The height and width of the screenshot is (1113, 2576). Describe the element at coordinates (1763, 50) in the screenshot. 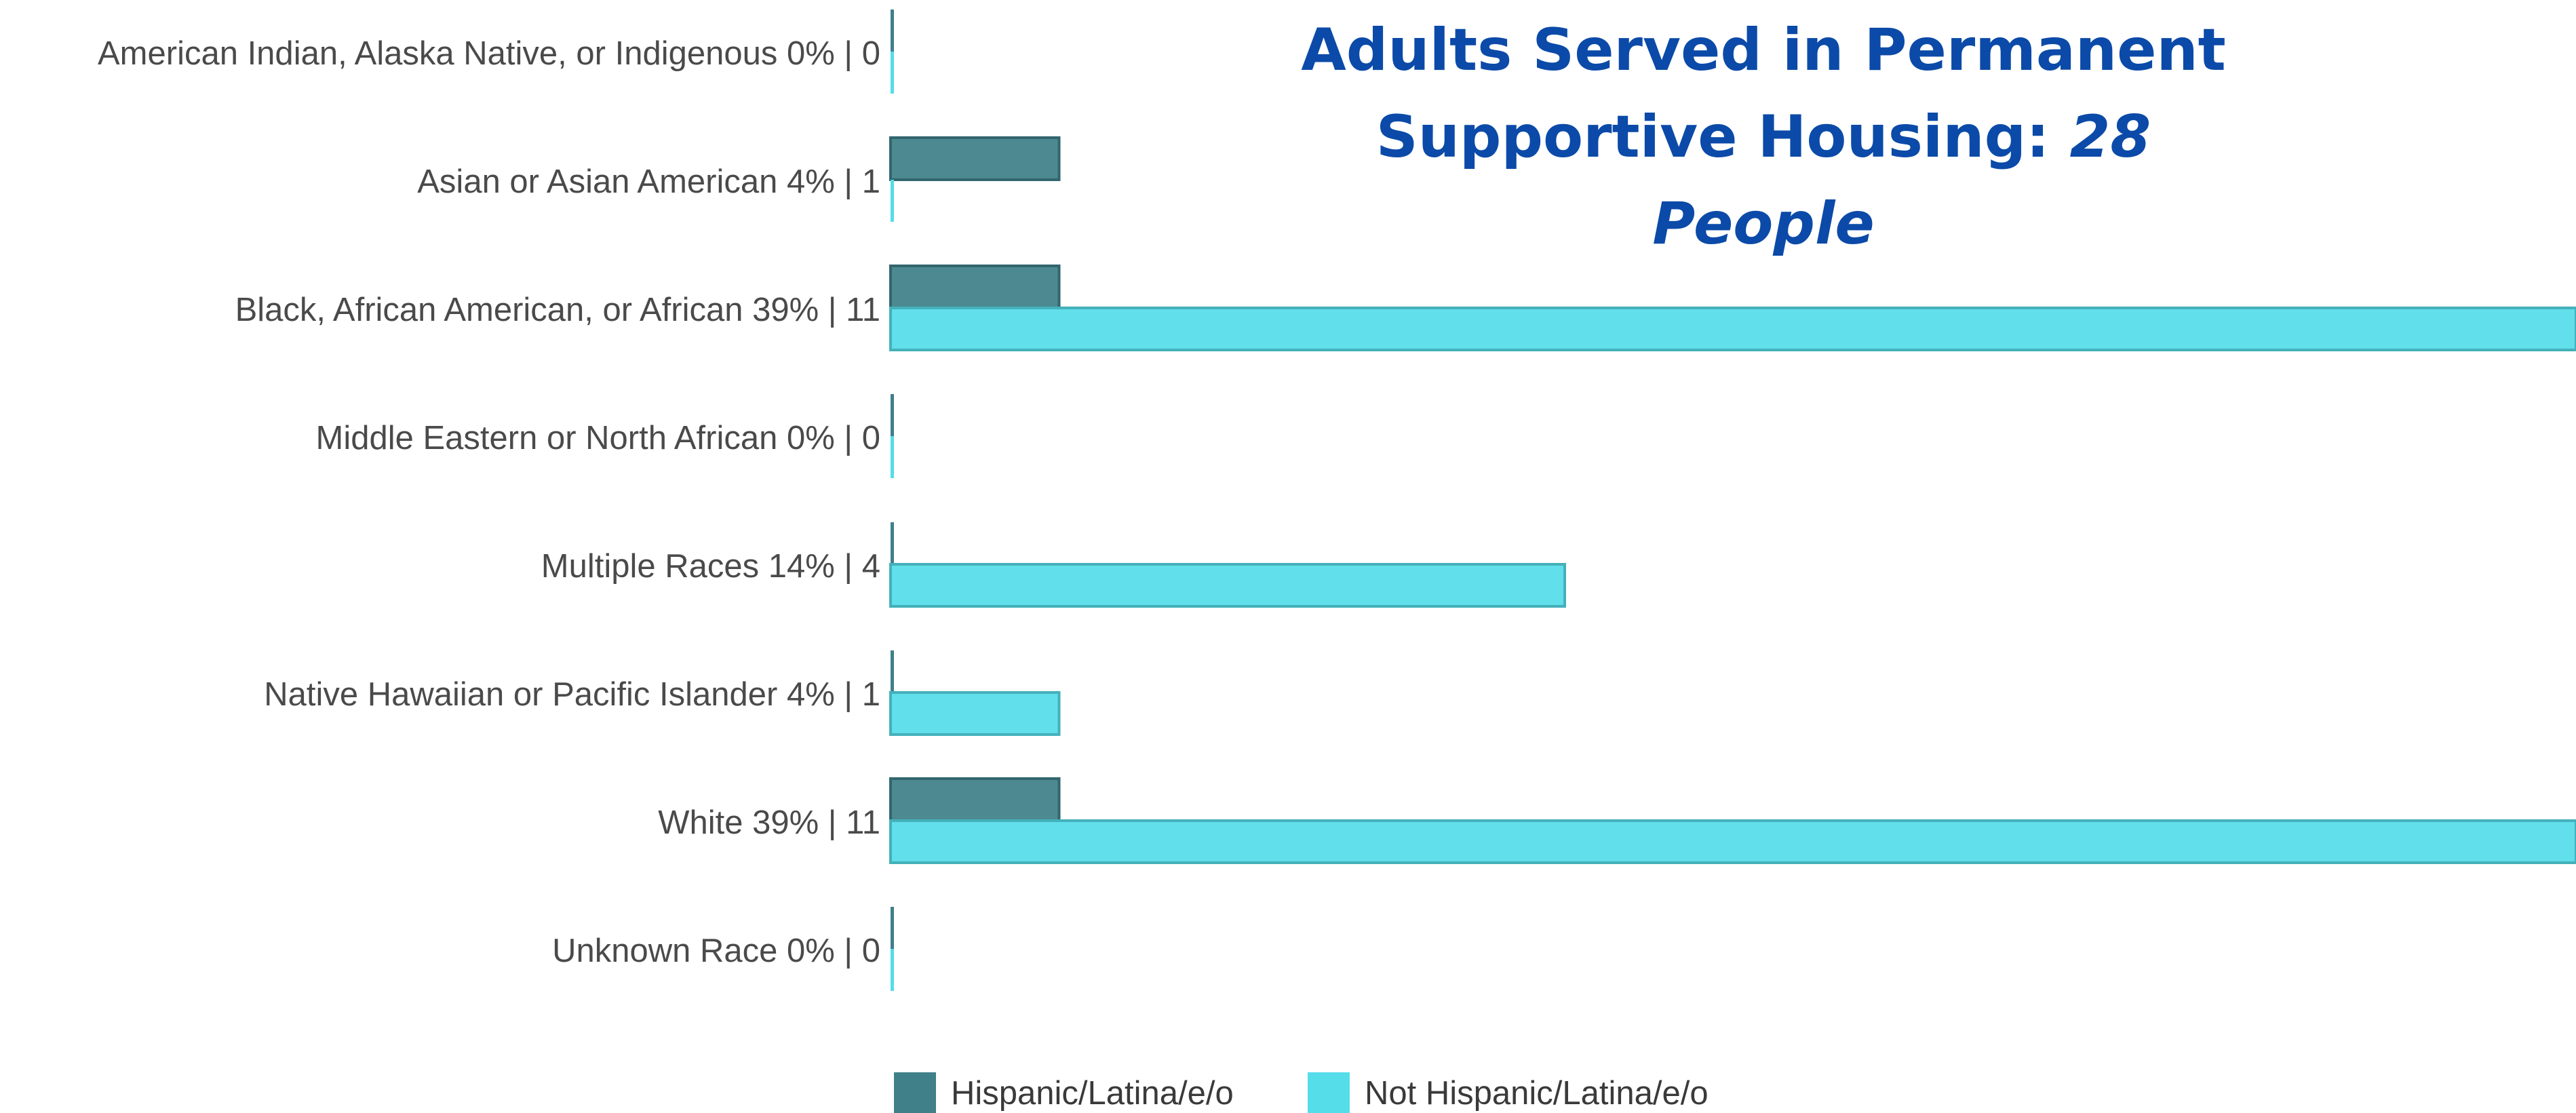

I see `title-line-1: Adults Served in Permanent` at that location.